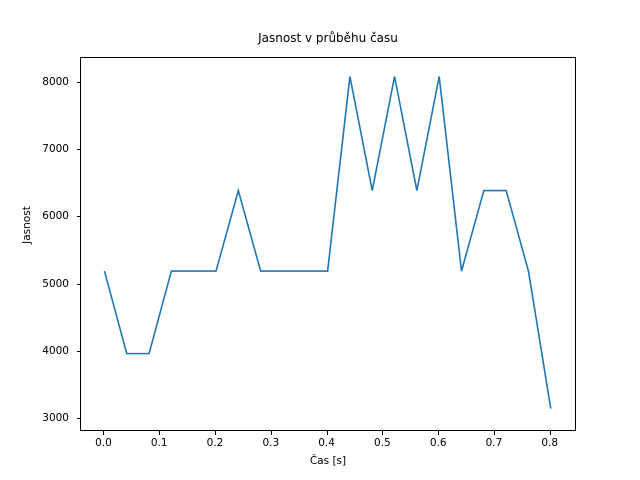  Describe the element at coordinates (55, 216) in the screenshot. I see `y-tick-label: 6000` at that location.